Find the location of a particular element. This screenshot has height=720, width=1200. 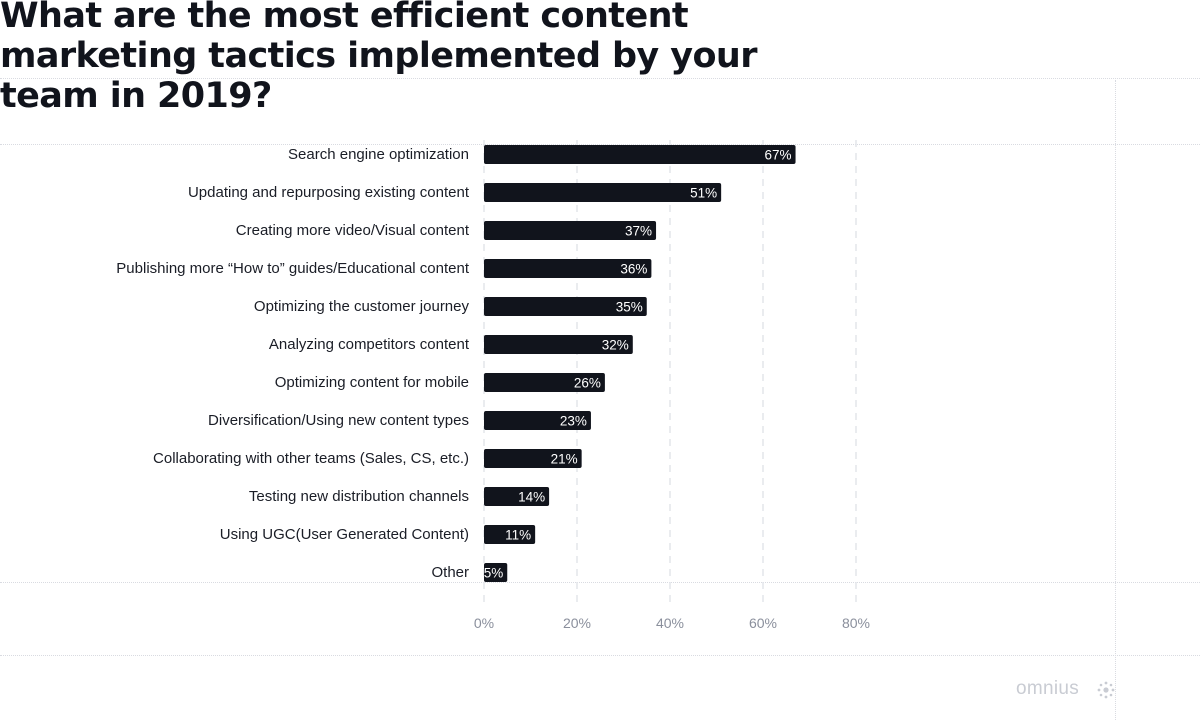

value-label: 32% is located at coordinates (615, 345).